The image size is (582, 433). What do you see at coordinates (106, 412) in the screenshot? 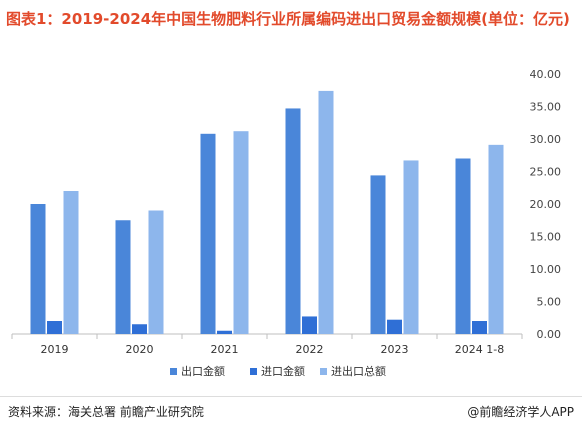
I see `source-note: 资料来源：海关总署 前瞻产业研究院` at bounding box center [106, 412].